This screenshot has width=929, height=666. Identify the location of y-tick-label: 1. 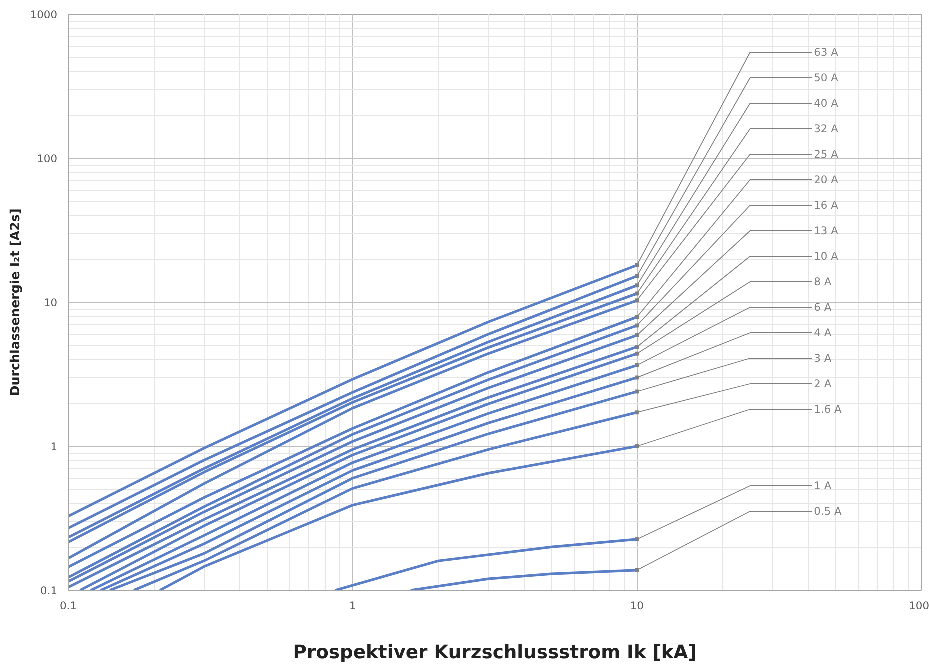
(54, 447).